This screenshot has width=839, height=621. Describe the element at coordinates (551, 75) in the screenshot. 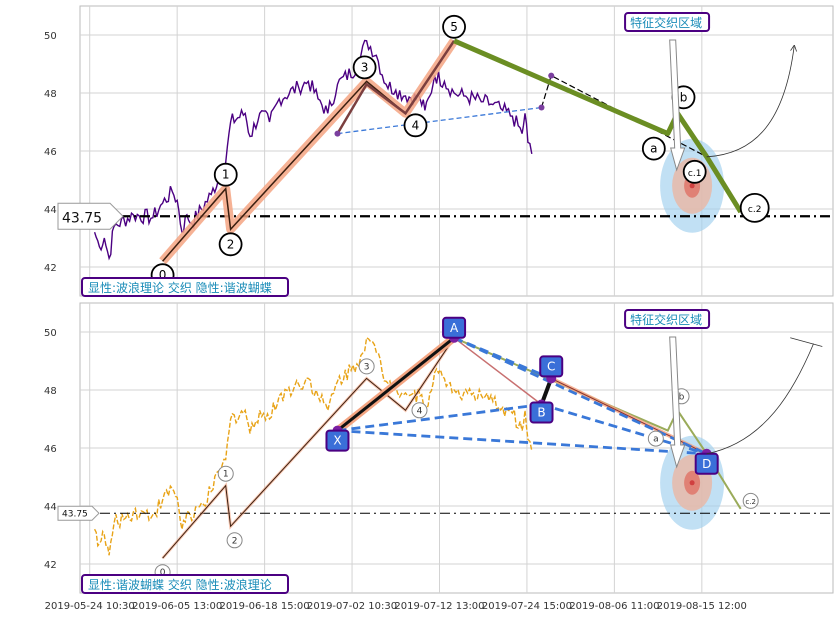

I see `hidden-c-point` at that location.